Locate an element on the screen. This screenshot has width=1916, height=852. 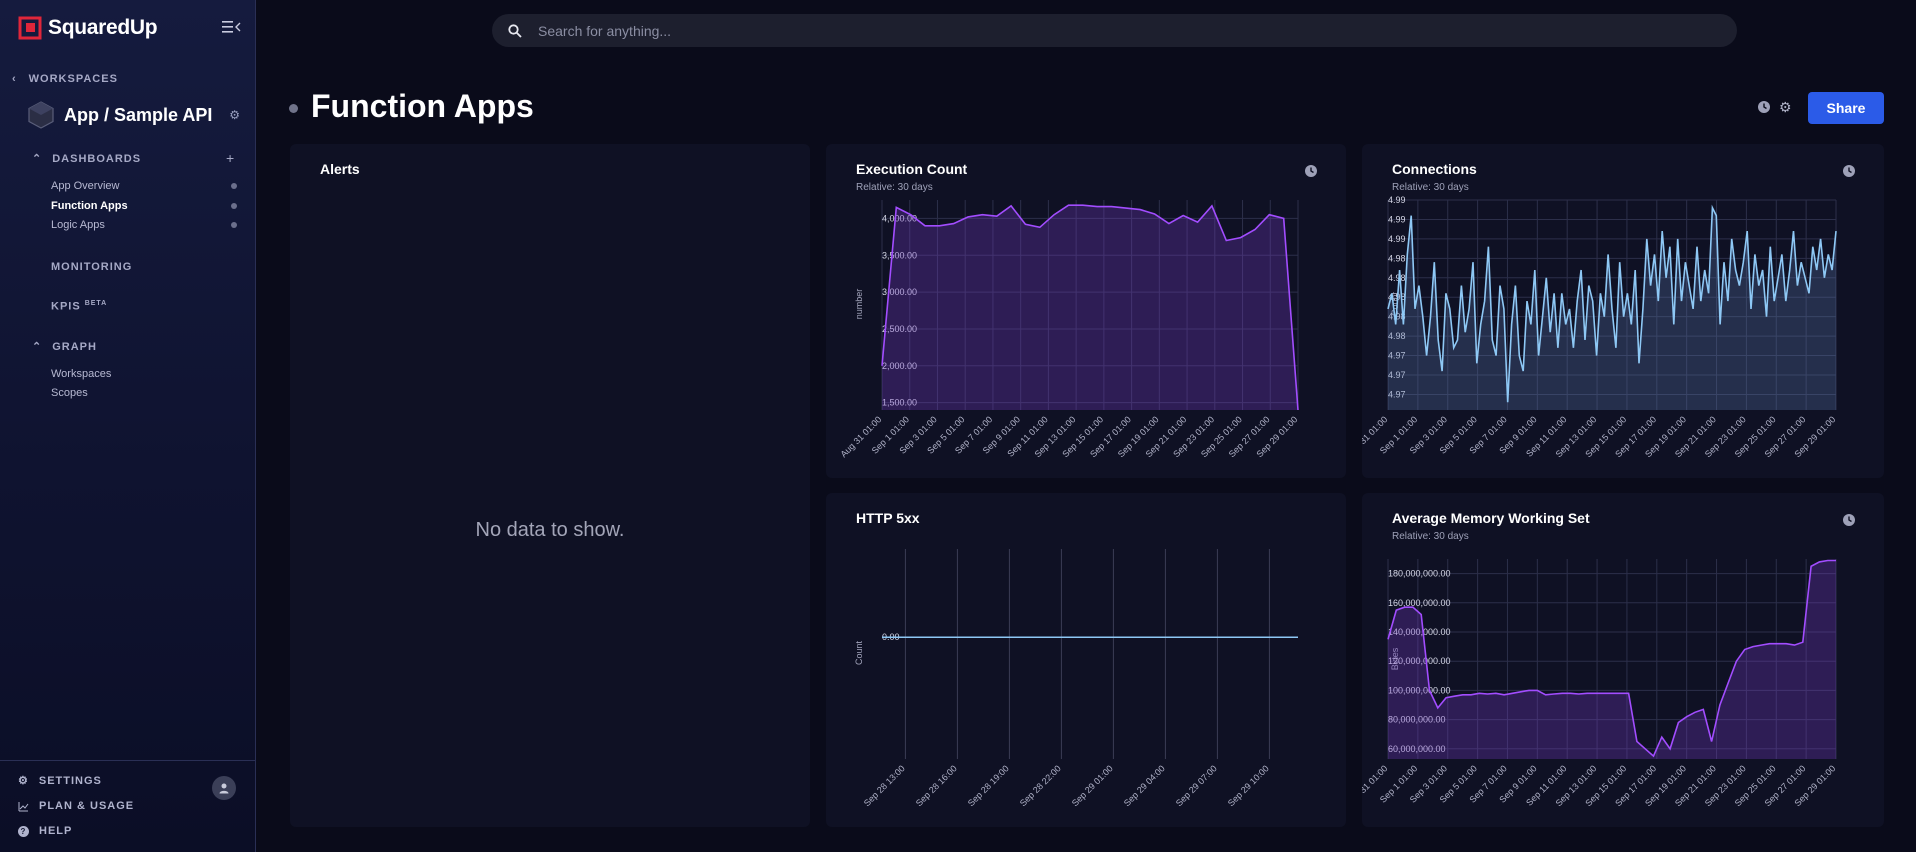
dashboards-section-toggle: ⌃ DASHBOARDS is located at coordinates (87, 159).